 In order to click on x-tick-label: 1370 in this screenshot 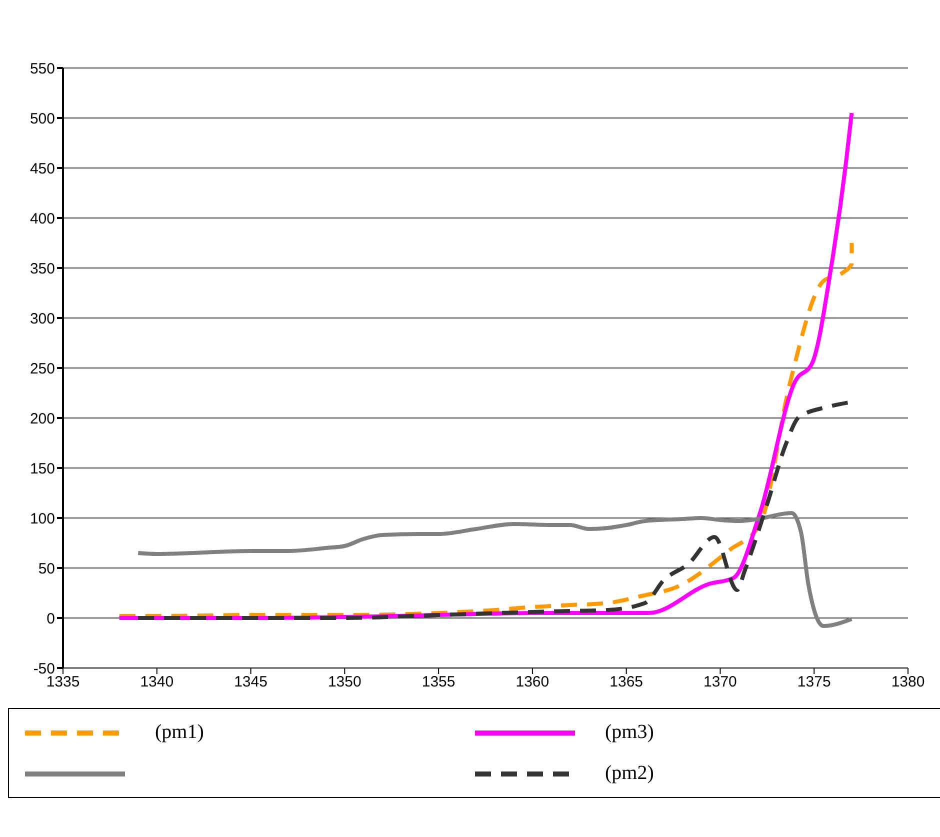, I will do `click(720, 682)`.